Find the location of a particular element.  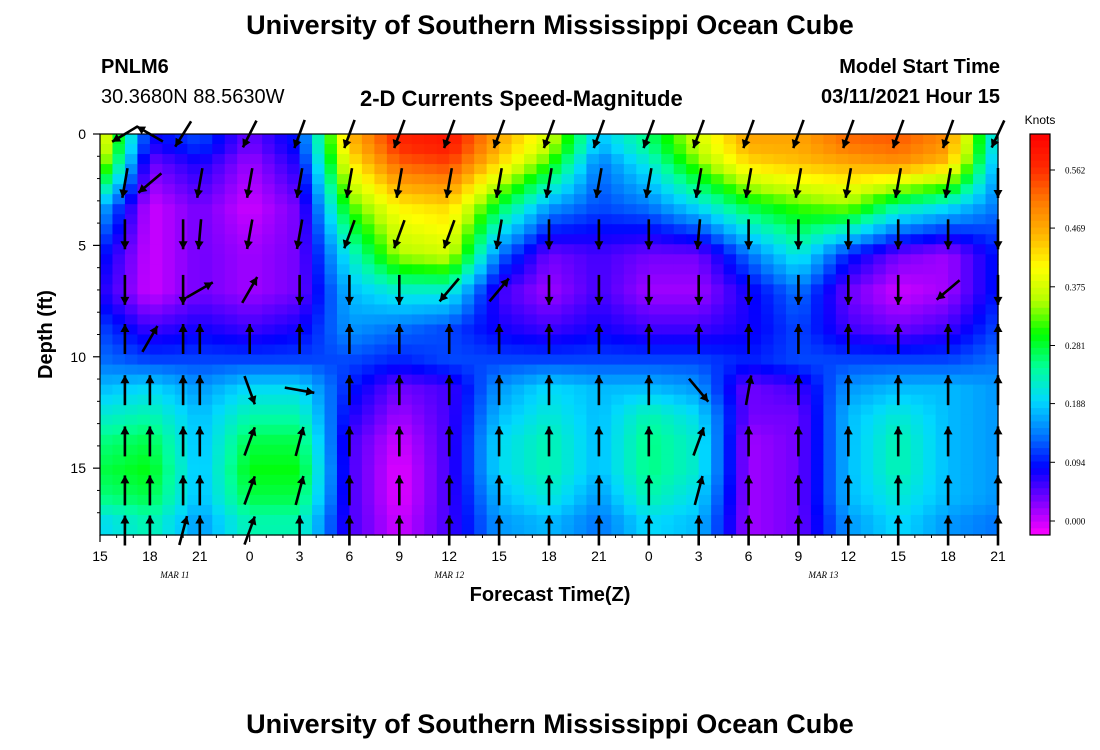

date-label: MAR 12 is located at coordinates (448, 575).